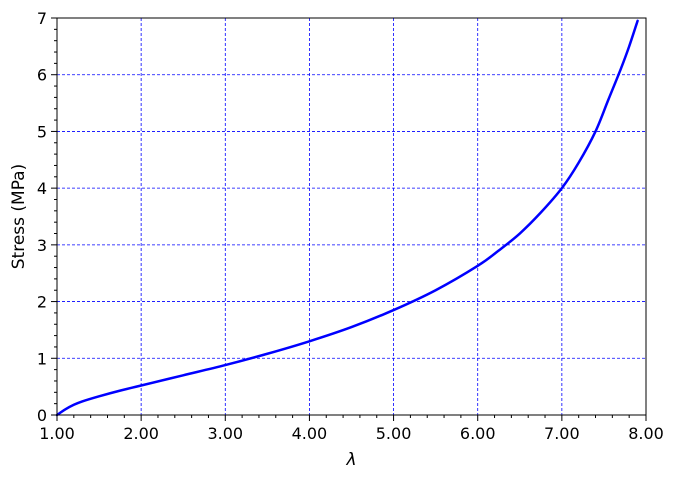 The width and height of the screenshot is (677, 478). I want to click on y-tick-label: 1, so click(42, 358).